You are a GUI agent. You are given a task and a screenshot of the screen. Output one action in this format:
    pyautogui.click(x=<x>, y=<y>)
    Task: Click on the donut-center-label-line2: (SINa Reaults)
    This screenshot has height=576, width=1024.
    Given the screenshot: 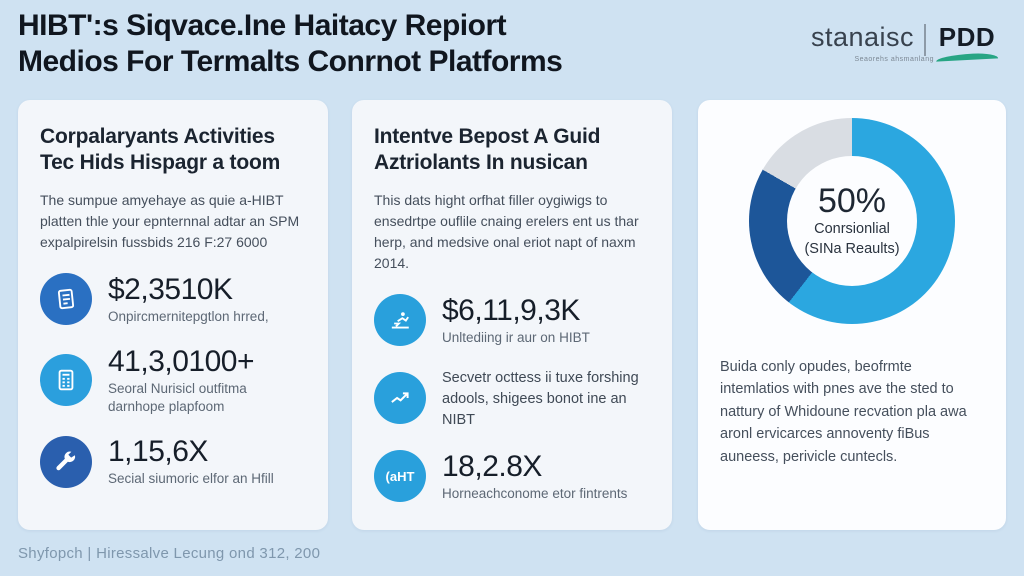 What is the action you would take?
    pyautogui.click(x=852, y=248)
    